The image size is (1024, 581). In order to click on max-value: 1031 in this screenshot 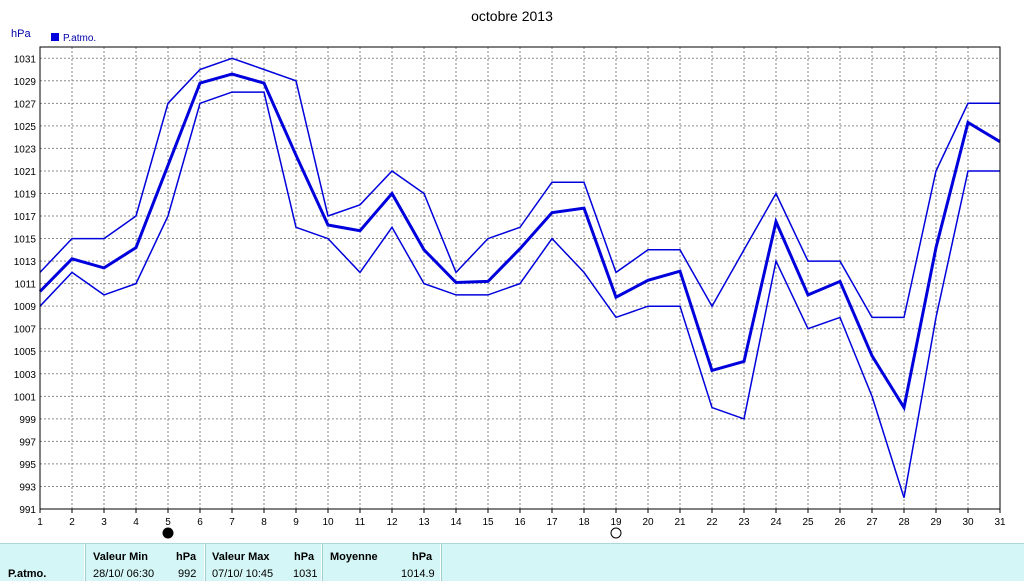, I will do `click(305, 574)`.